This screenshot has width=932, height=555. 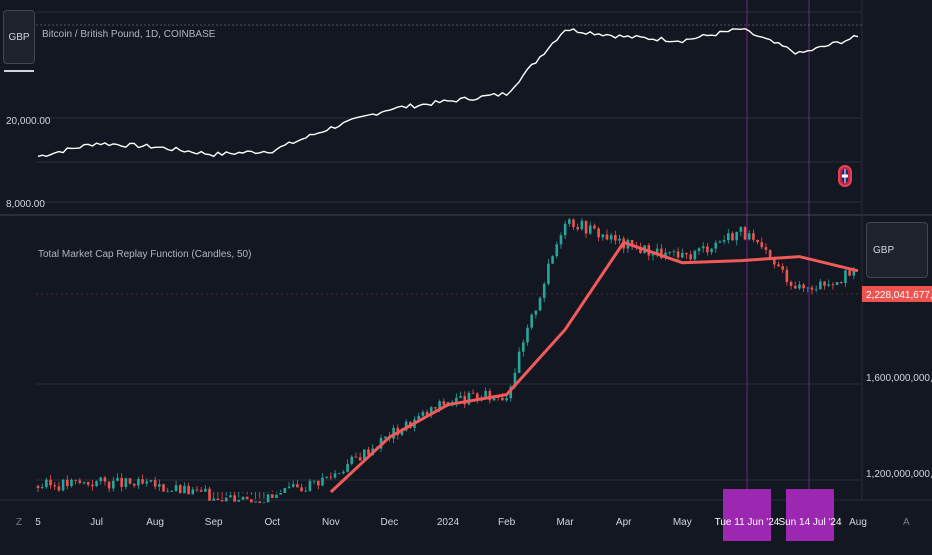 What do you see at coordinates (899, 378) in the screenshot?
I see `bottom-y-label-1600b: 1,600,000,000,000.00` at bounding box center [899, 378].